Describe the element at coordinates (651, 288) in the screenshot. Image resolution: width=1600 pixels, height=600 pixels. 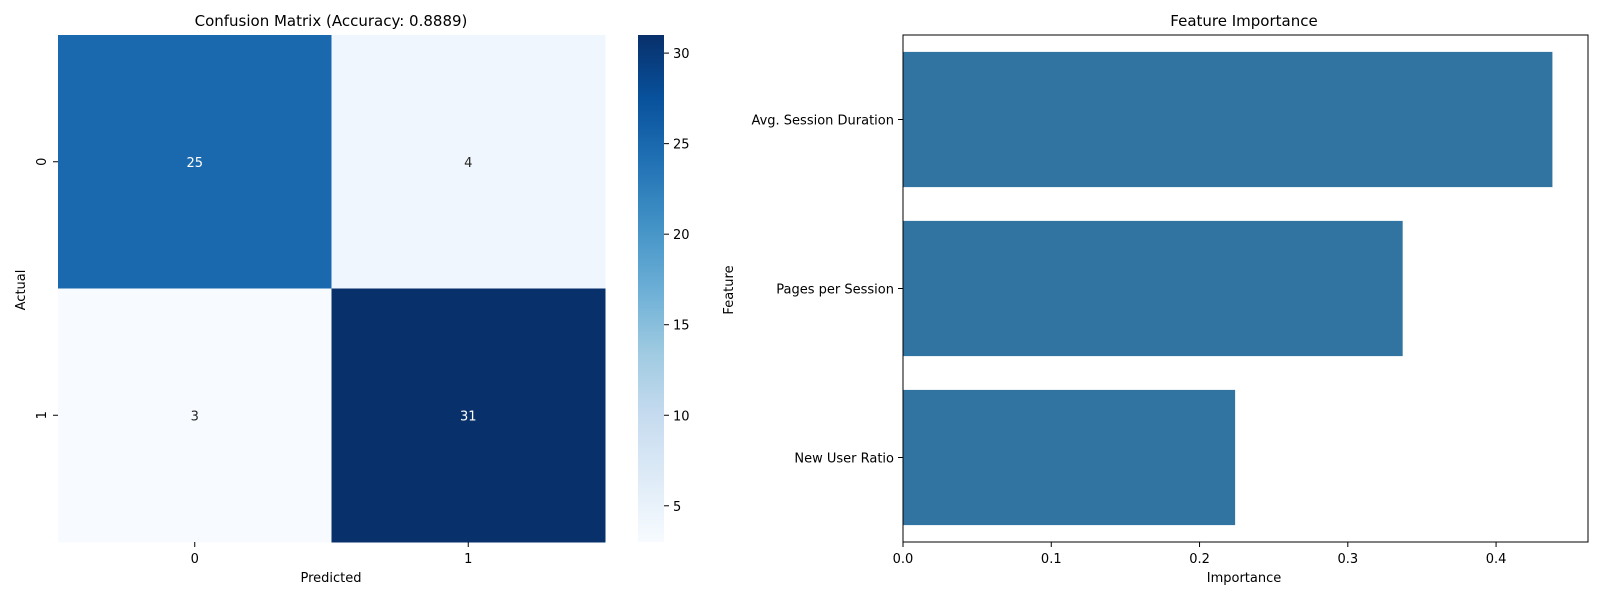
I see `colorbar-gradient` at that location.